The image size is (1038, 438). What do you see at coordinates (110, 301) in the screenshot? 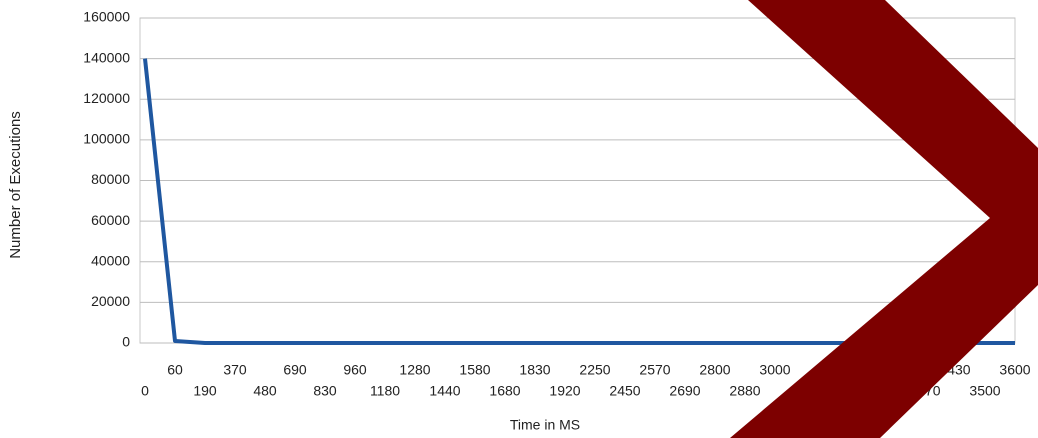
I see `y-tick-label: 20000` at bounding box center [110, 301].